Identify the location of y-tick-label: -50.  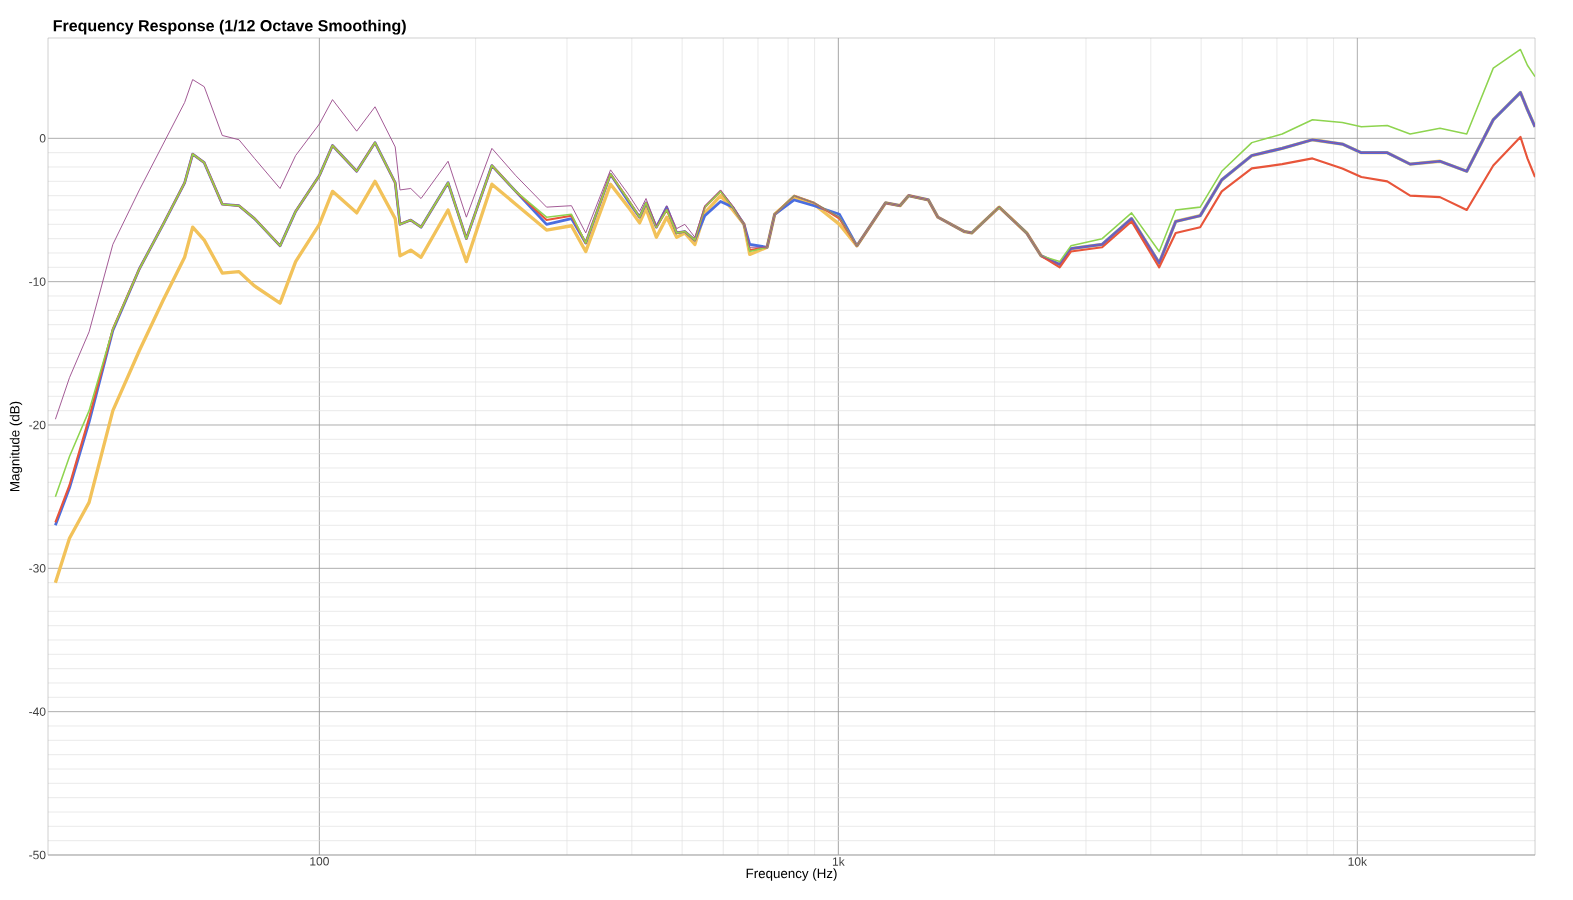
(37, 855).